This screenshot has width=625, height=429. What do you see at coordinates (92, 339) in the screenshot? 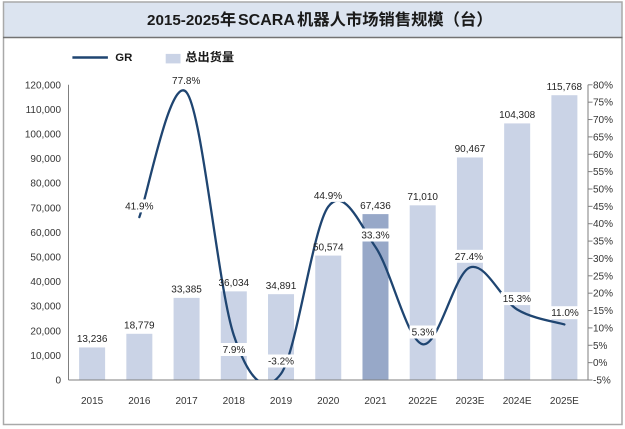
I see `svg-text: 13,236` at bounding box center [92, 339].